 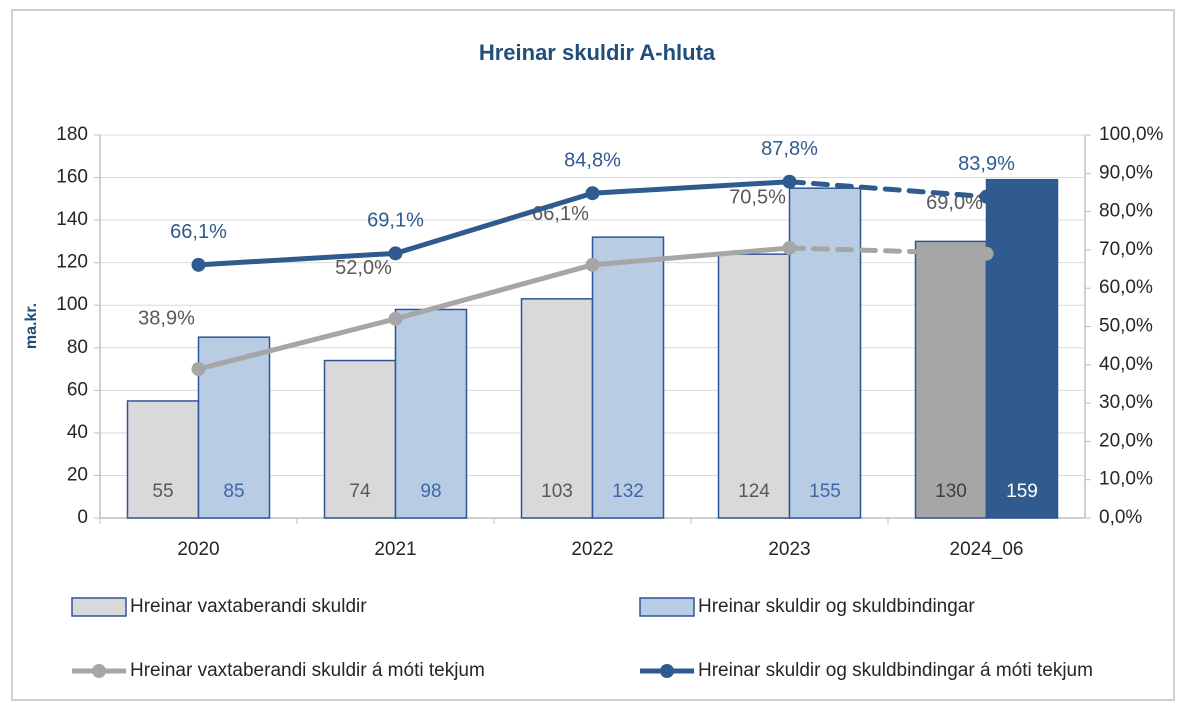 I want to click on line-value-label: 52,0%, so click(x=363, y=268).